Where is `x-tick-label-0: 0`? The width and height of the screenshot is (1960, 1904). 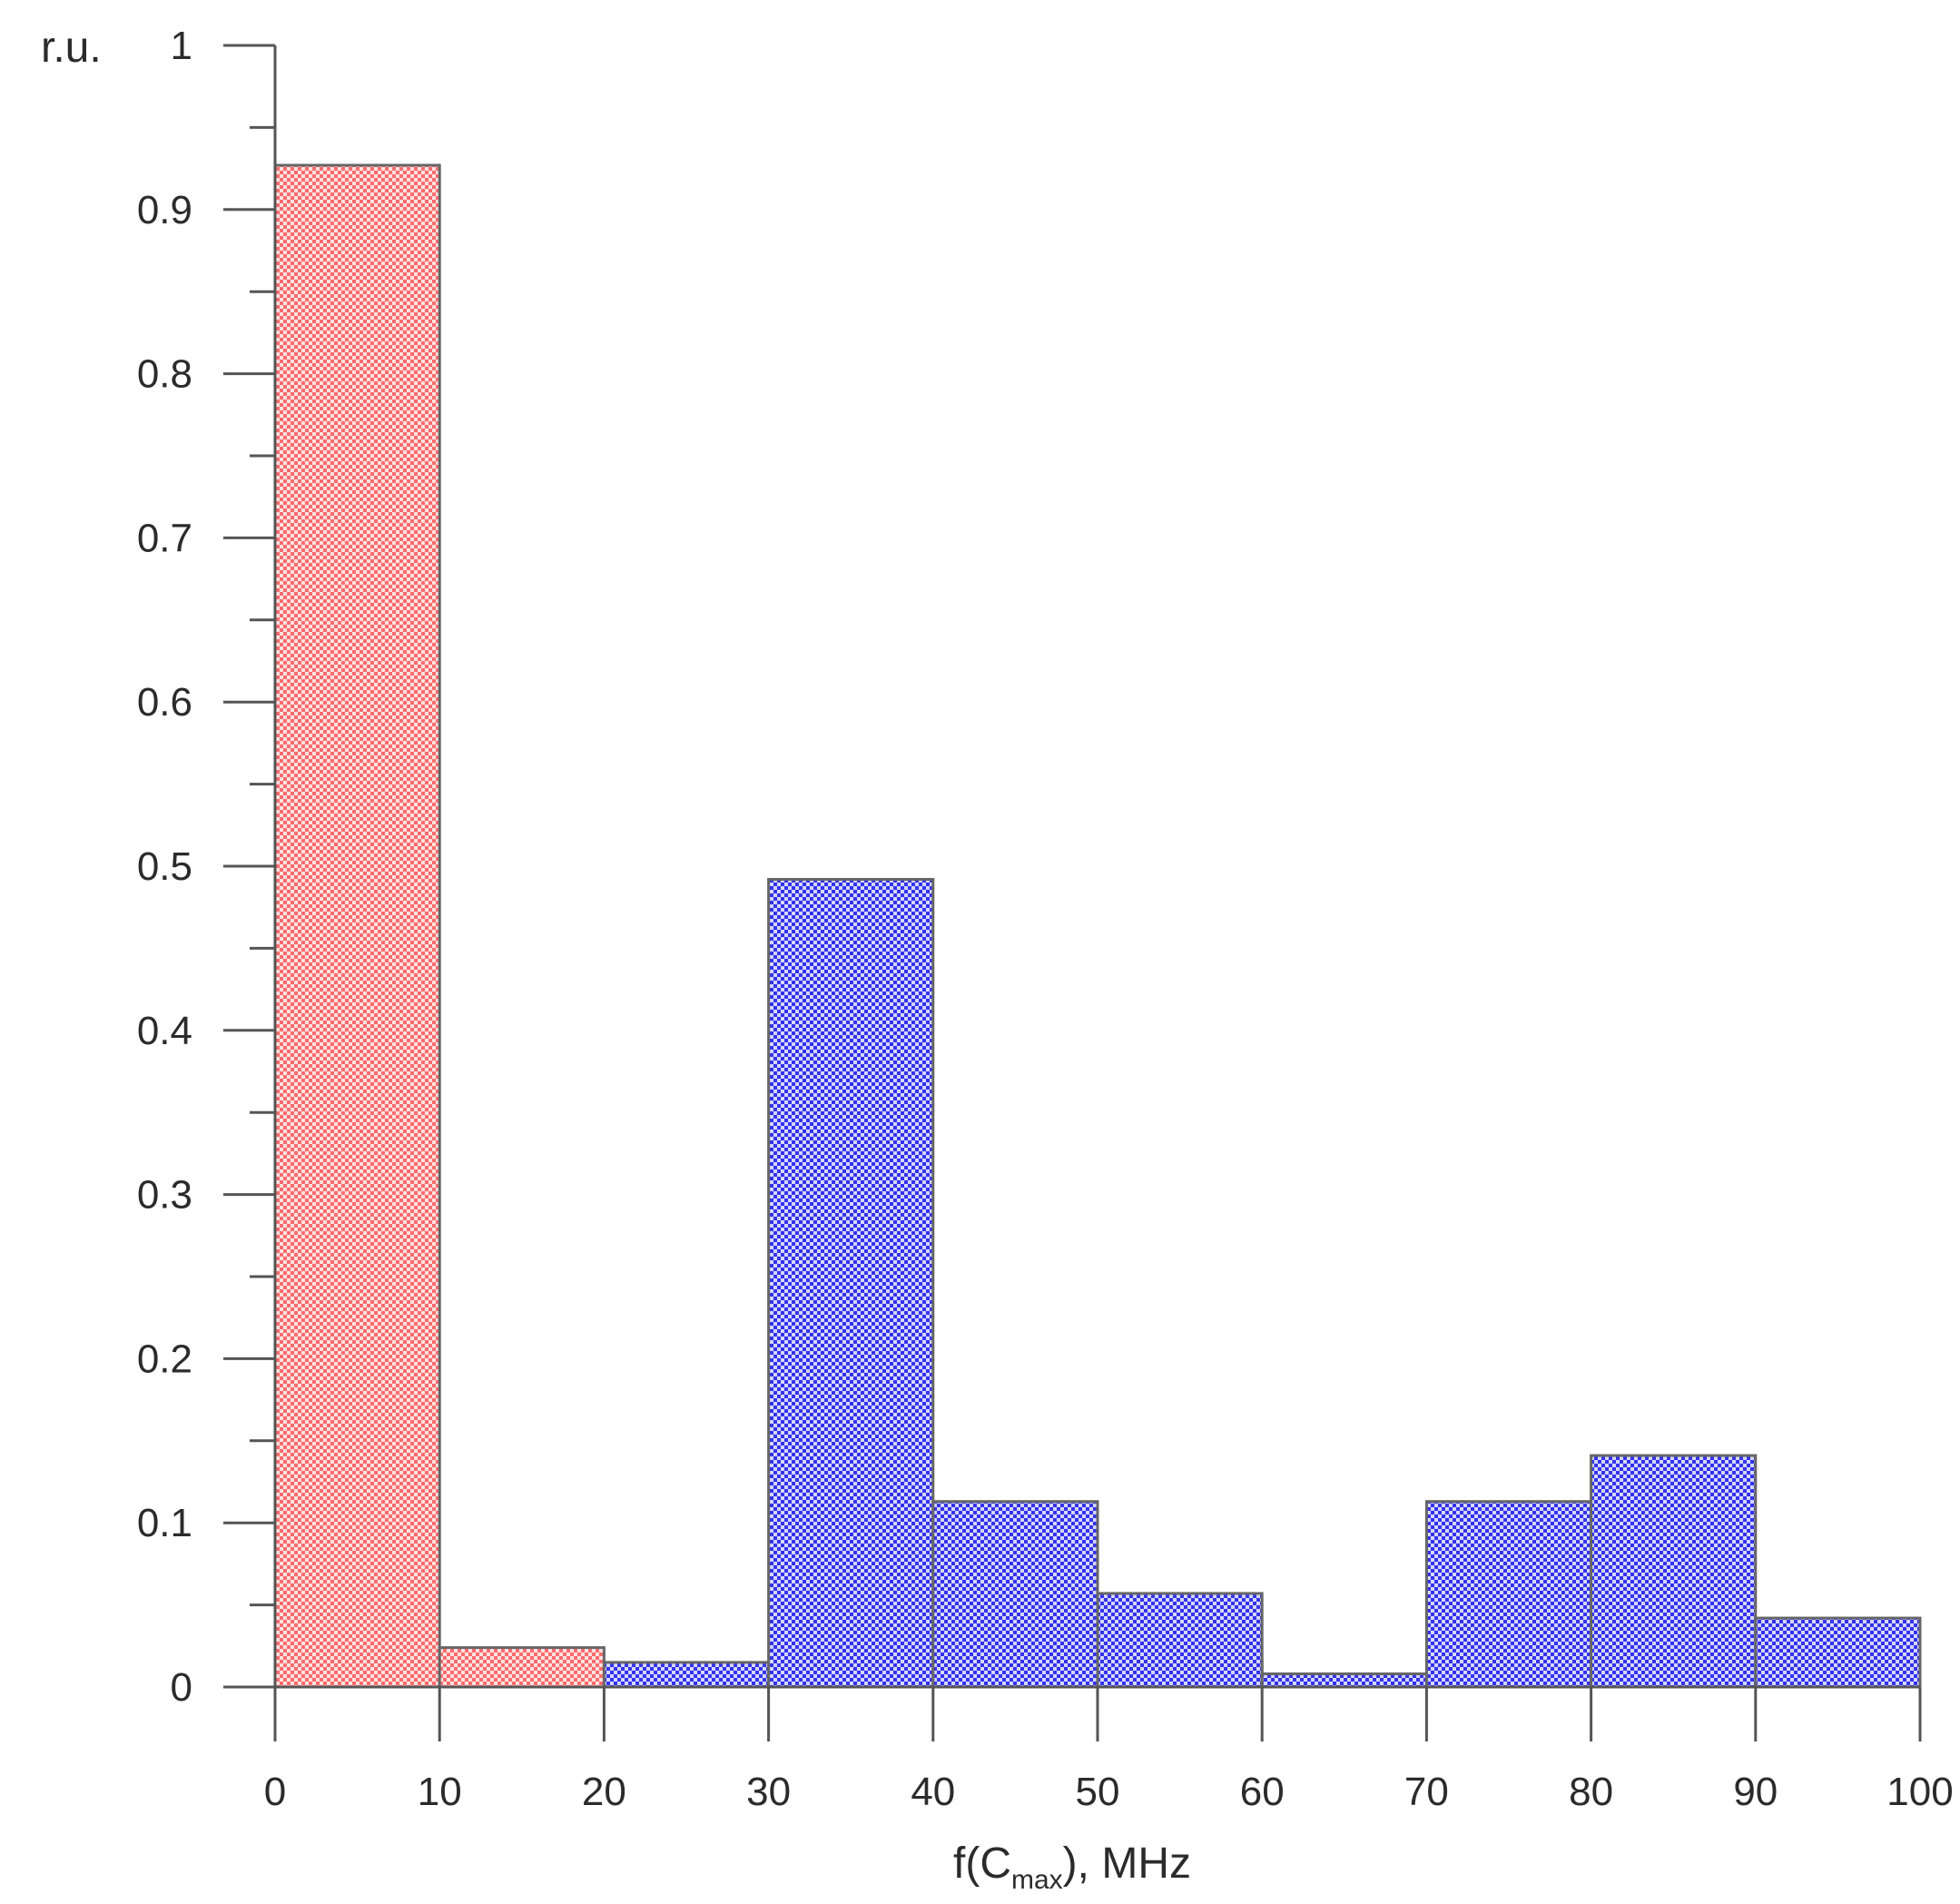
x-tick-label-0: 0 is located at coordinates (275, 1792).